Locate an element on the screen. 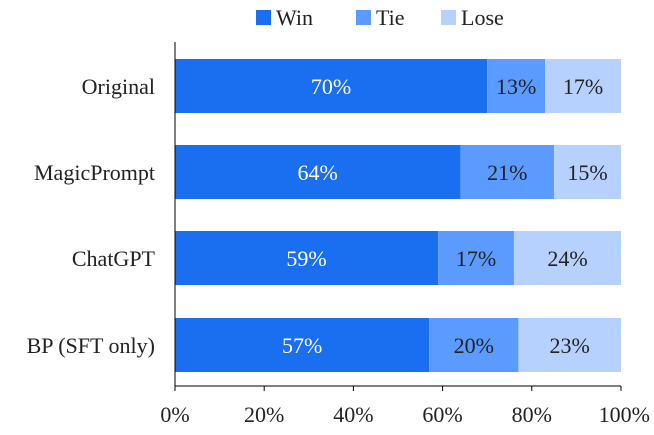 The height and width of the screenshot is (435, 654). data-label-original-win: 70% is located at coordinates (331, 86).